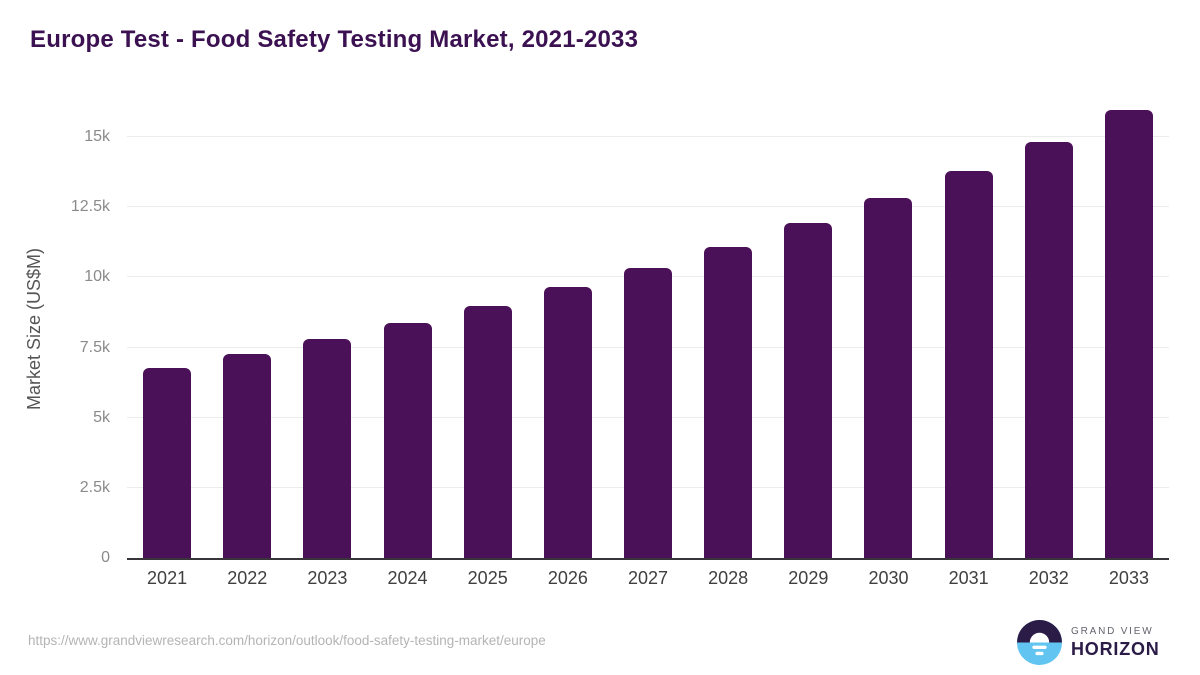 This screenshot has width=1200, height=675. What do you see at coordinates (167, 578) in the screenshot?
I see `x-tick-label-2021: 2021` at bounding box center [167, 578].